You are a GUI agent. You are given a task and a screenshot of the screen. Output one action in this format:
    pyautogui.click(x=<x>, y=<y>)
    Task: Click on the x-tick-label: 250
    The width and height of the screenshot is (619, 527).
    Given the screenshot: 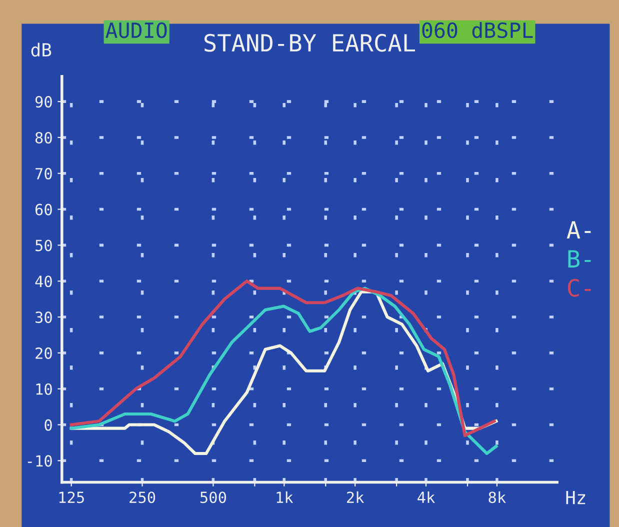 What is the action you would take?
    pyautogui.click(x=143, y=498)
    